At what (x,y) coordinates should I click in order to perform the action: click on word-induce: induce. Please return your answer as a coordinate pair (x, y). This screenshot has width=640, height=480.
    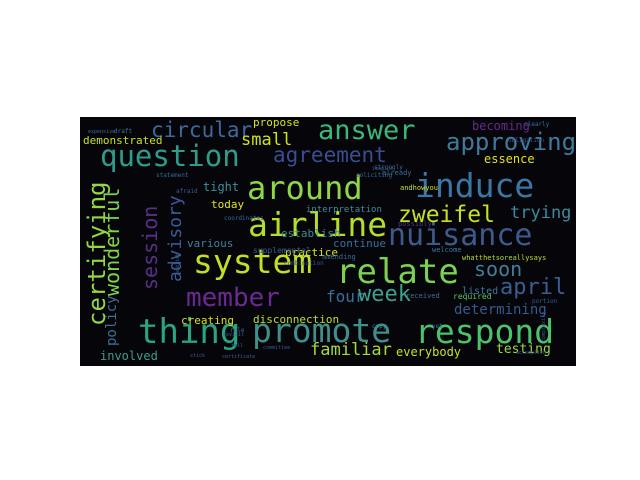
    Looking at the image, I should click on (475, 185).